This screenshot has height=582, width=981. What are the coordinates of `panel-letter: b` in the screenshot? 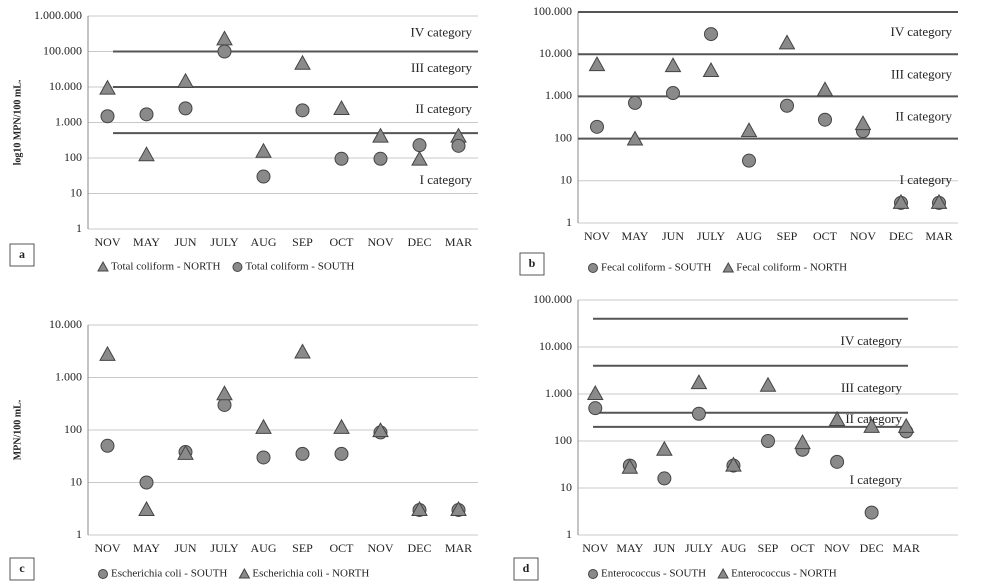 It's located at (532, 263).